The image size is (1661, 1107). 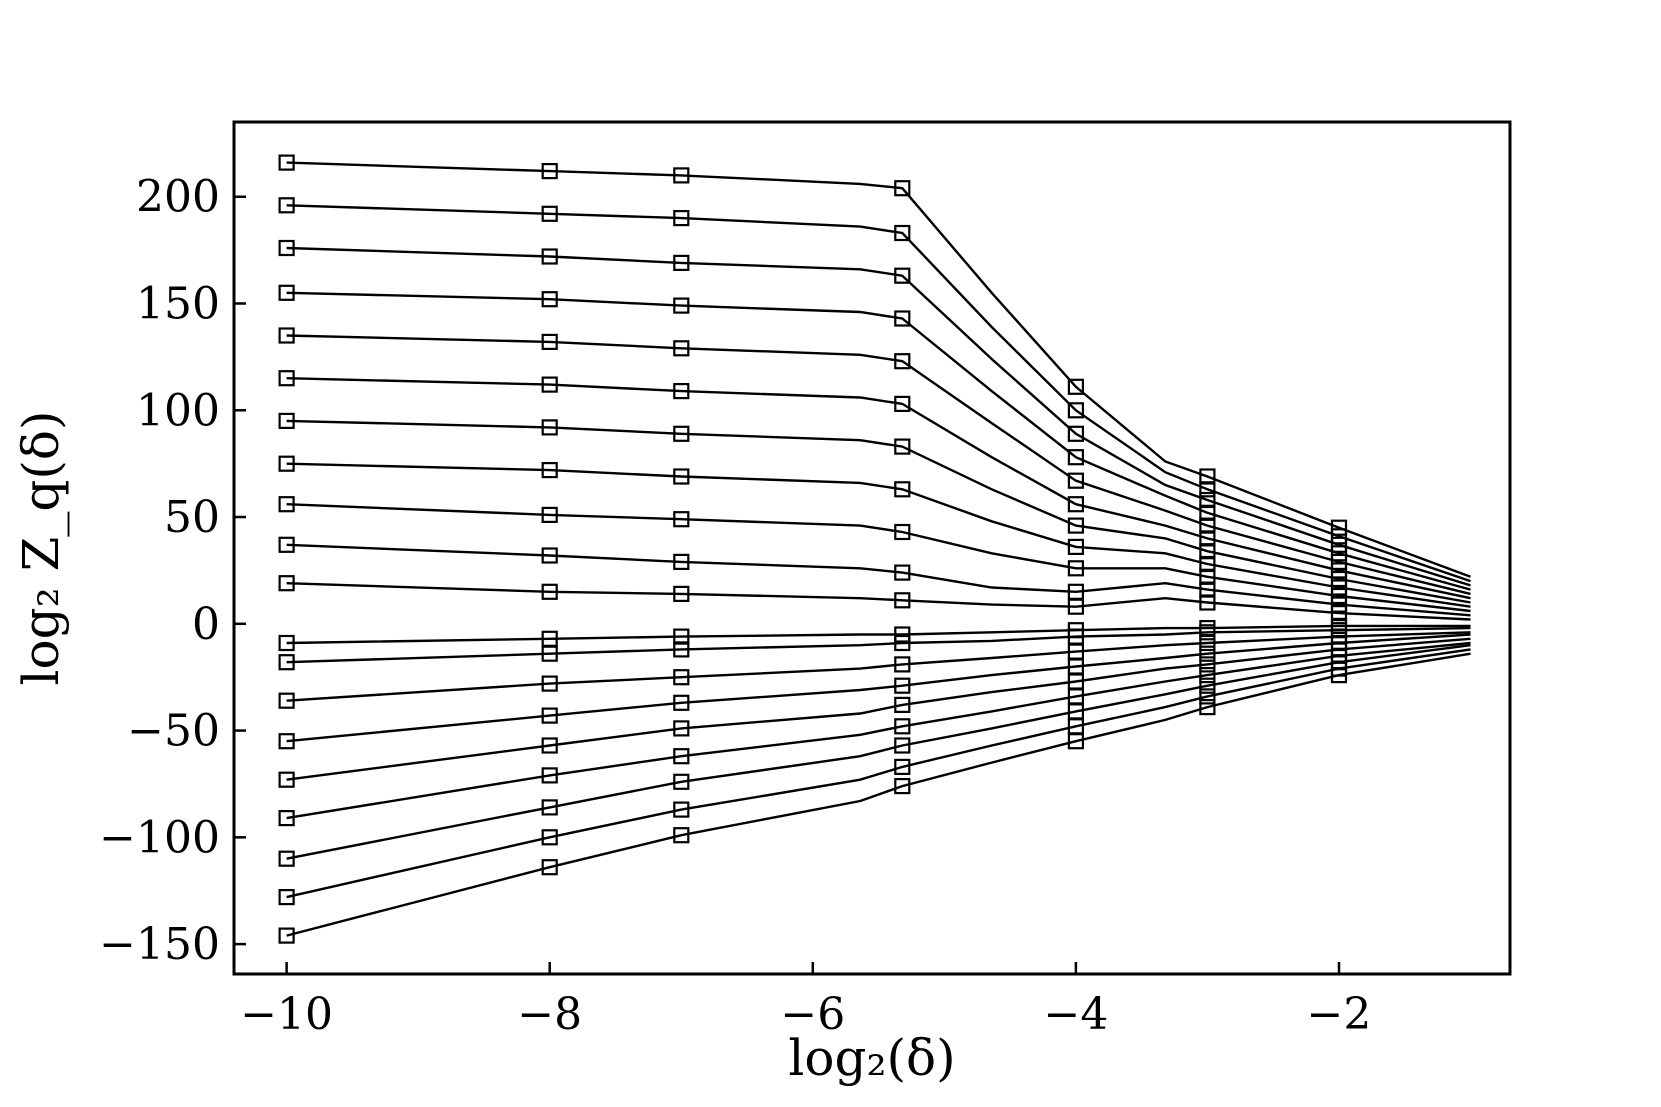 I want to click on y-axis-label: log₂ Z_q(δ), so click(x=41, y=548).